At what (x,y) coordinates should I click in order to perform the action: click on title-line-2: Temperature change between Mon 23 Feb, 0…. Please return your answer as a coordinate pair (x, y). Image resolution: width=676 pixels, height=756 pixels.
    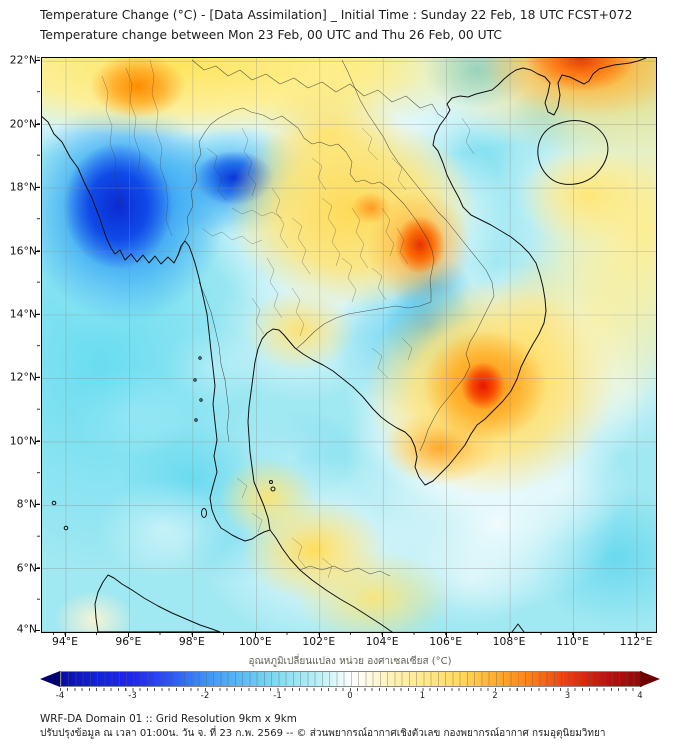
    Looking at the image, I should click on (271, 34).